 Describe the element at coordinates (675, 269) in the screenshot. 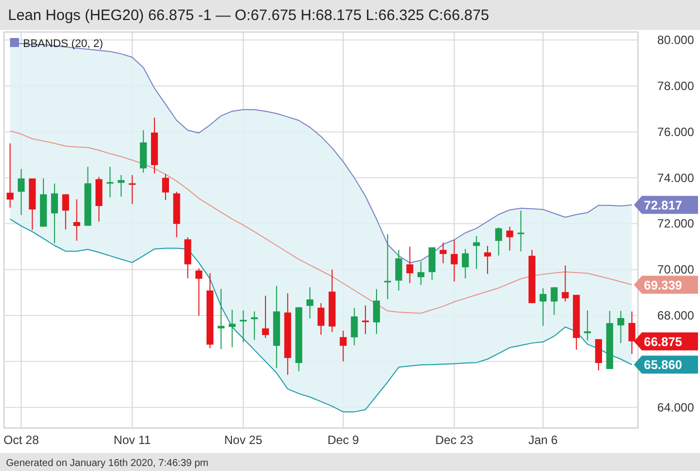

I see `y-tick-label: 70.000` at that location.